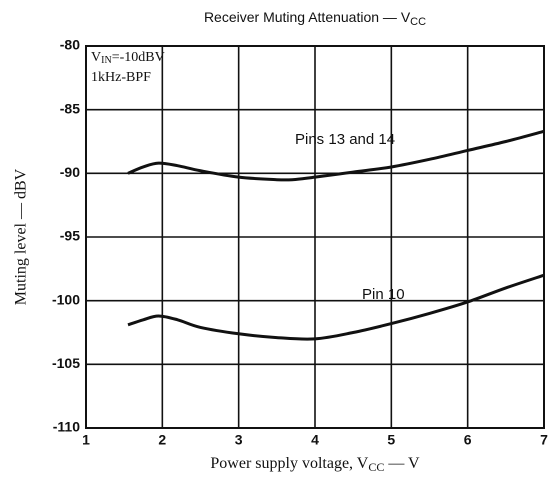 Image resolution: width=553 pixels, height=477 pixels. Describe the element at coordinates (376, 467) in the screenshot. I see `x-label-subscript: CC` at that location.